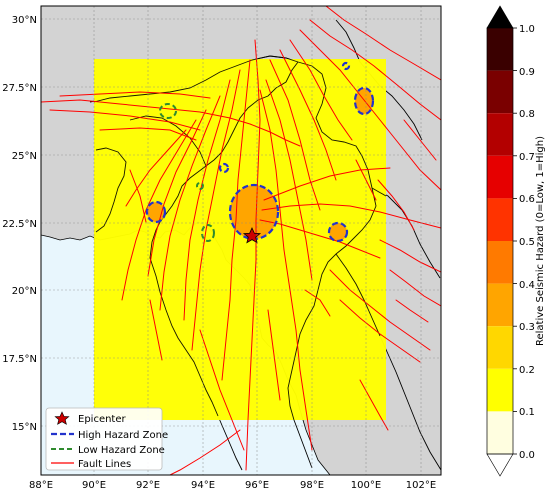 The height and width of the screenshot is (494, 550). What do you see at coordinates (62, 418) in the screenshot?
I see `legend-star-icon` at bounding box center [62, 418].